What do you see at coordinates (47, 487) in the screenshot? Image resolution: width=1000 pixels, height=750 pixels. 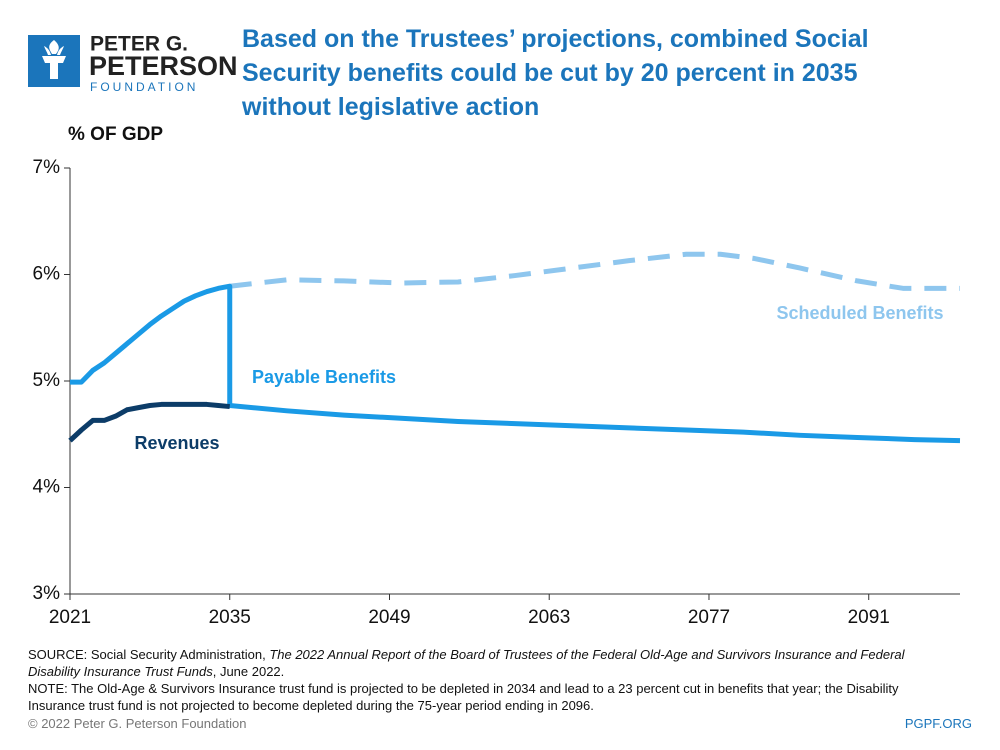 I see `y-tick-label: 4%` at bounding box center [47, 487].